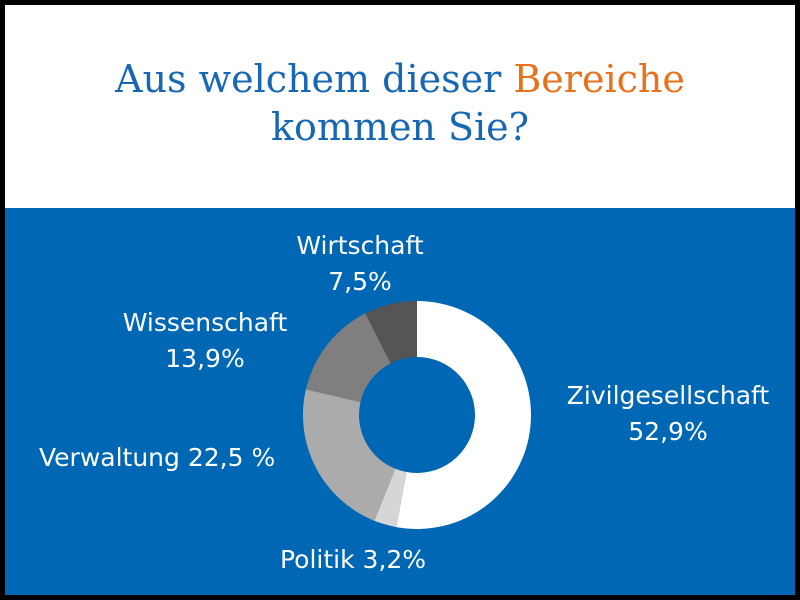 Image resolution: width=800 pixels, height=600 pixels. What do you see at coordinates (668, 395) in the screenshot?
I see `label-zivilgesellschaft-name: Zivilgesellschaft` at bounding box center [668, 395].